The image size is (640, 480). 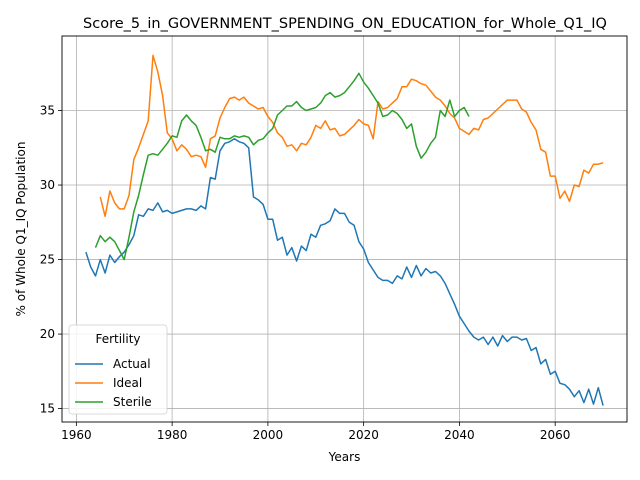 I want to click on y-tick-label: 35, so click(x=47, y=111).